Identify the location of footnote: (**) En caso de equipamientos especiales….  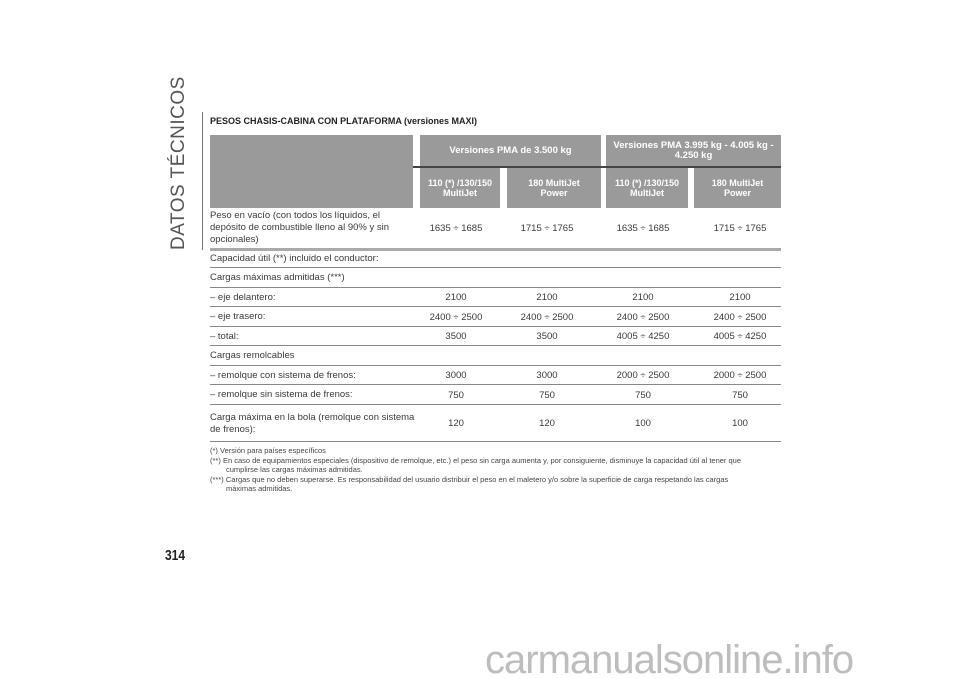
(495, 465).